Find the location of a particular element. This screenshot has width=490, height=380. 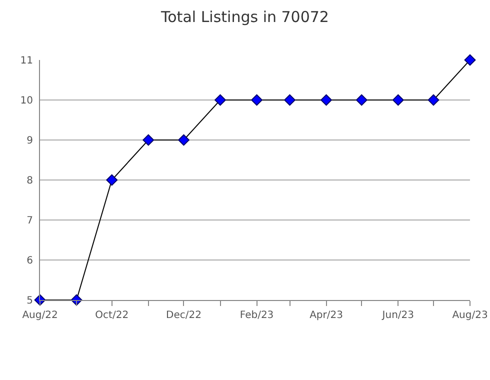

y-tick-label: 11 is located at coordinates (26, 61).